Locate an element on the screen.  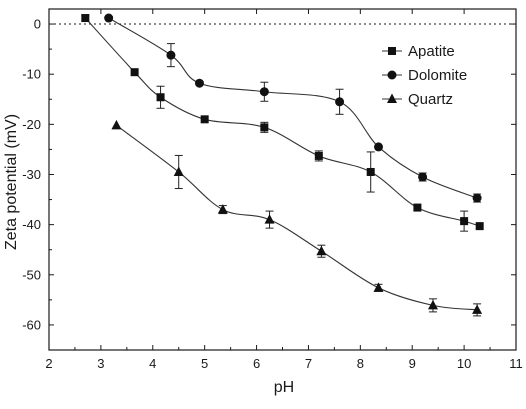
legend-marker-quartz is located at coordinates (392, 98).